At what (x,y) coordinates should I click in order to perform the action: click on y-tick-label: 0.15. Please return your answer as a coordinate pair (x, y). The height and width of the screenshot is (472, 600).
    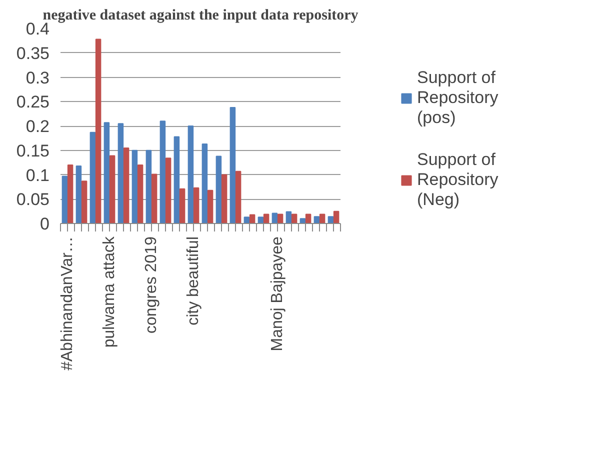
    Looking at the image, I should click on (33, 150).